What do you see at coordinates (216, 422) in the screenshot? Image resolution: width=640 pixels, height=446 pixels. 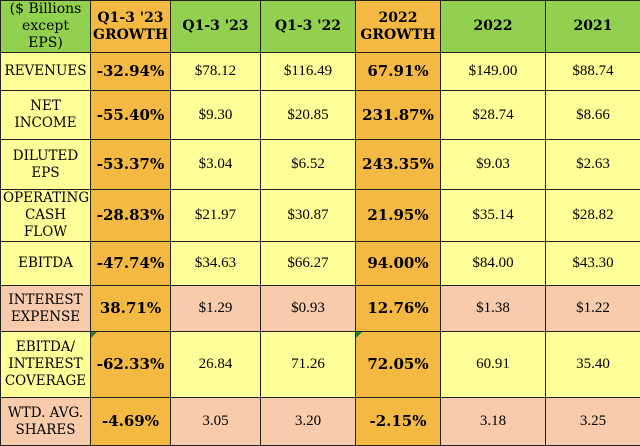 I see `q23-cell: 3.05` at bounding box center [216, 422].